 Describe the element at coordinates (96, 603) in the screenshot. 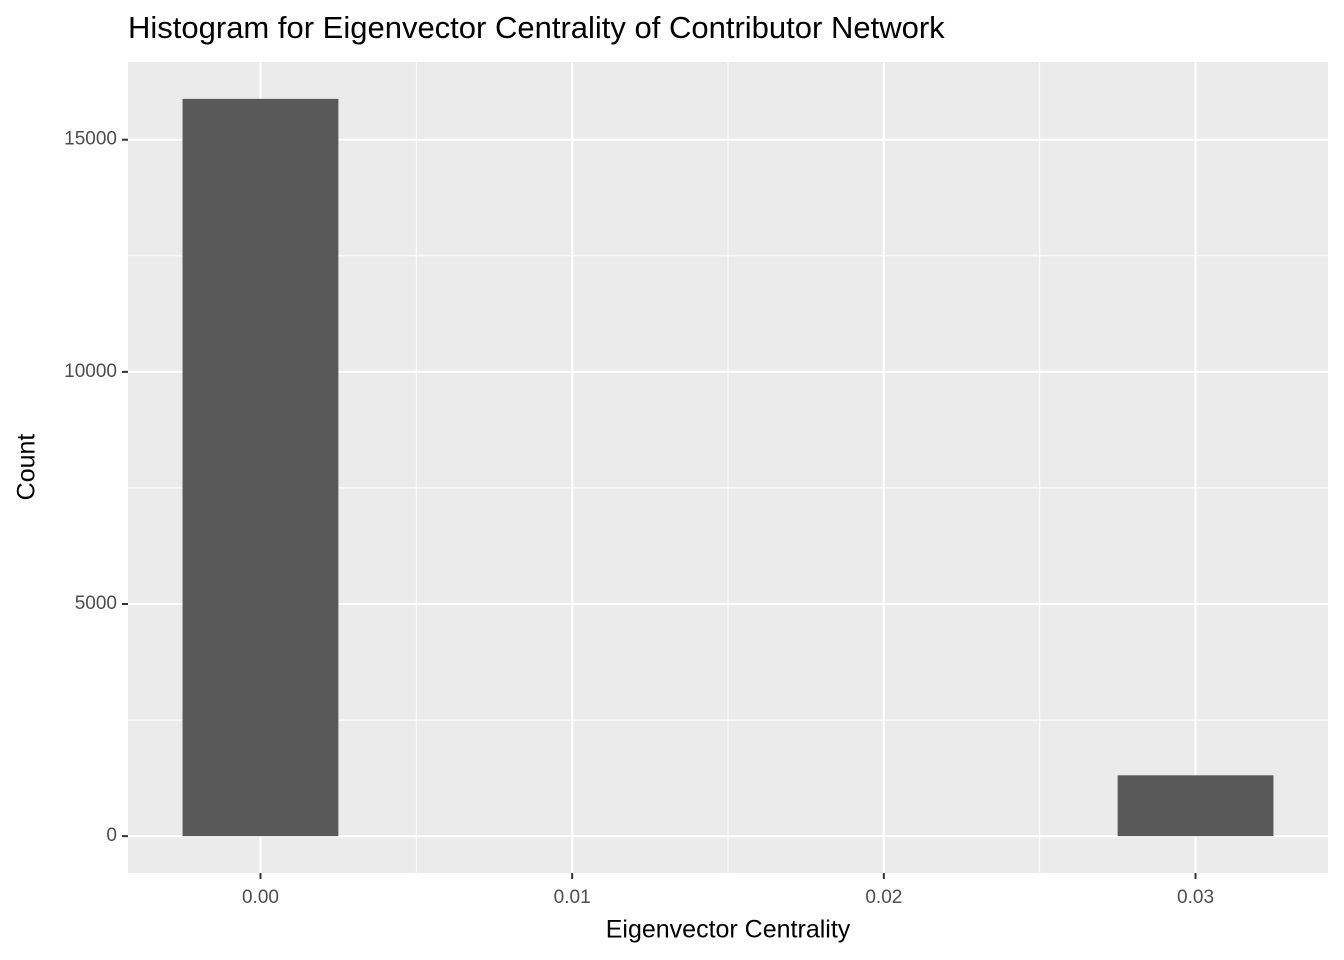

I see `y-tick-label: 5000` at that location.